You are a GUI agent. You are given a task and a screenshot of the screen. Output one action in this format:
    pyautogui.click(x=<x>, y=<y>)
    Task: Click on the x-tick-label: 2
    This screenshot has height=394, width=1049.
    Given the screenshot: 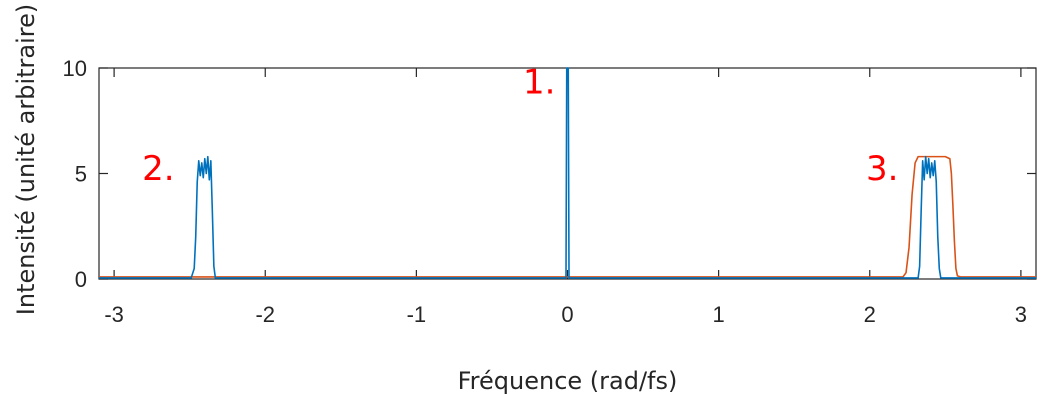 What is the action you would take?
    pyautogui.click(x=870, y=314)
    